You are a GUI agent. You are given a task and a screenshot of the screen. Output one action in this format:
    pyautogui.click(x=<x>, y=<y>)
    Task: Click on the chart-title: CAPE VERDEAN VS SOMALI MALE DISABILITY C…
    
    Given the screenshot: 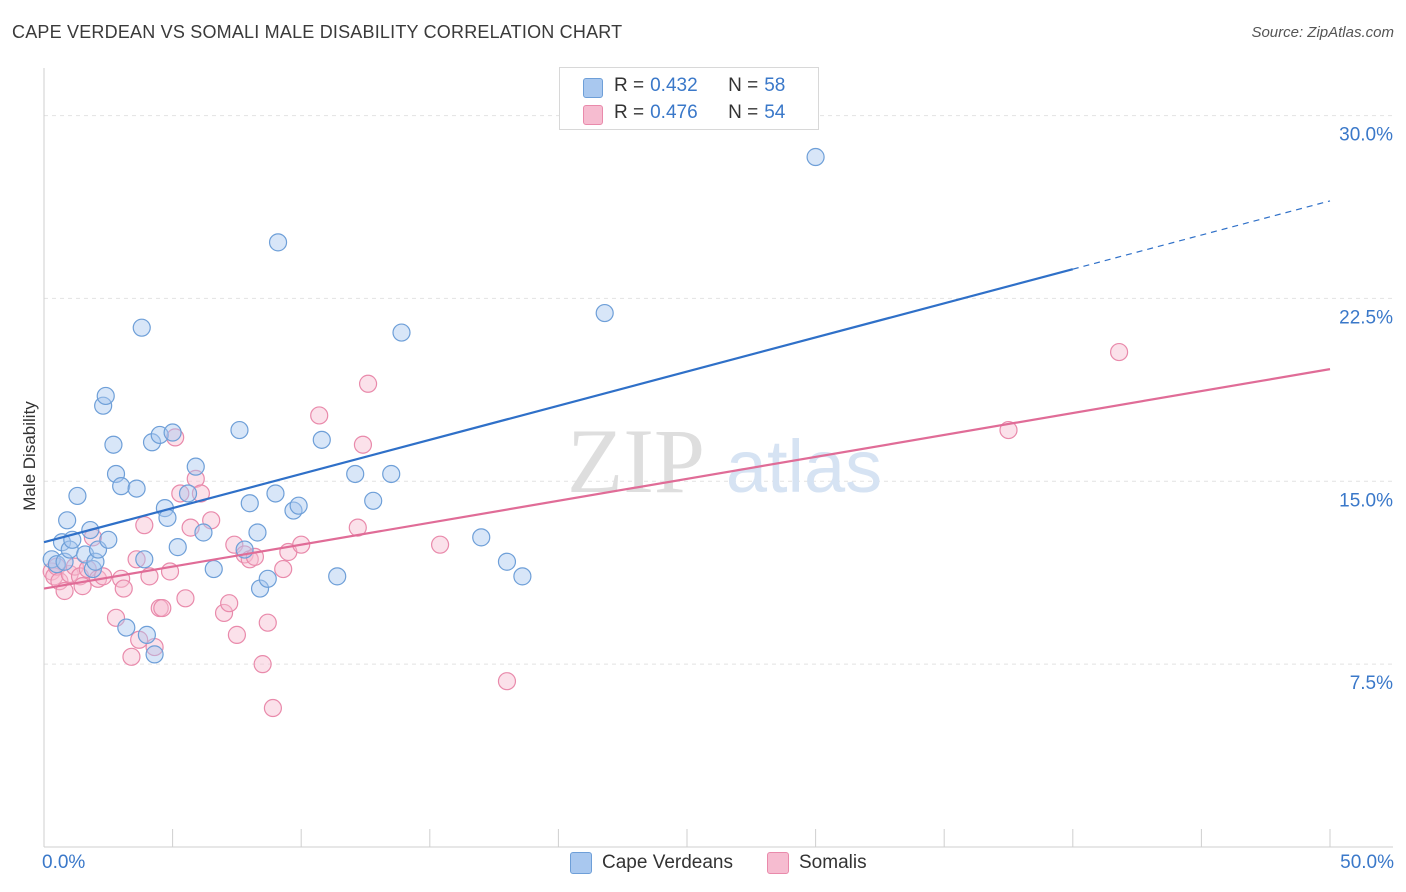 What is the action you would take?
    pyautogui.click(x=317, y=32)
    